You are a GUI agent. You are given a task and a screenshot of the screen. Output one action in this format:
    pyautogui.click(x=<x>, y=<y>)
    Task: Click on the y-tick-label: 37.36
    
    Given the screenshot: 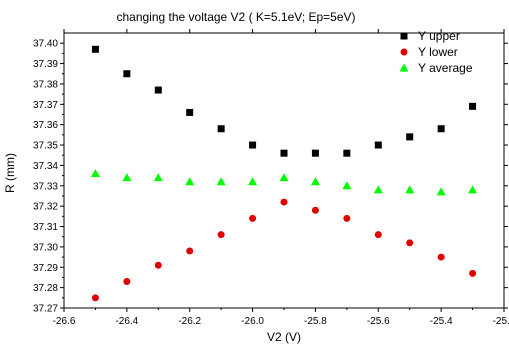 What is the action you would take?
    pyautogui.click(x=45, y=125)
    